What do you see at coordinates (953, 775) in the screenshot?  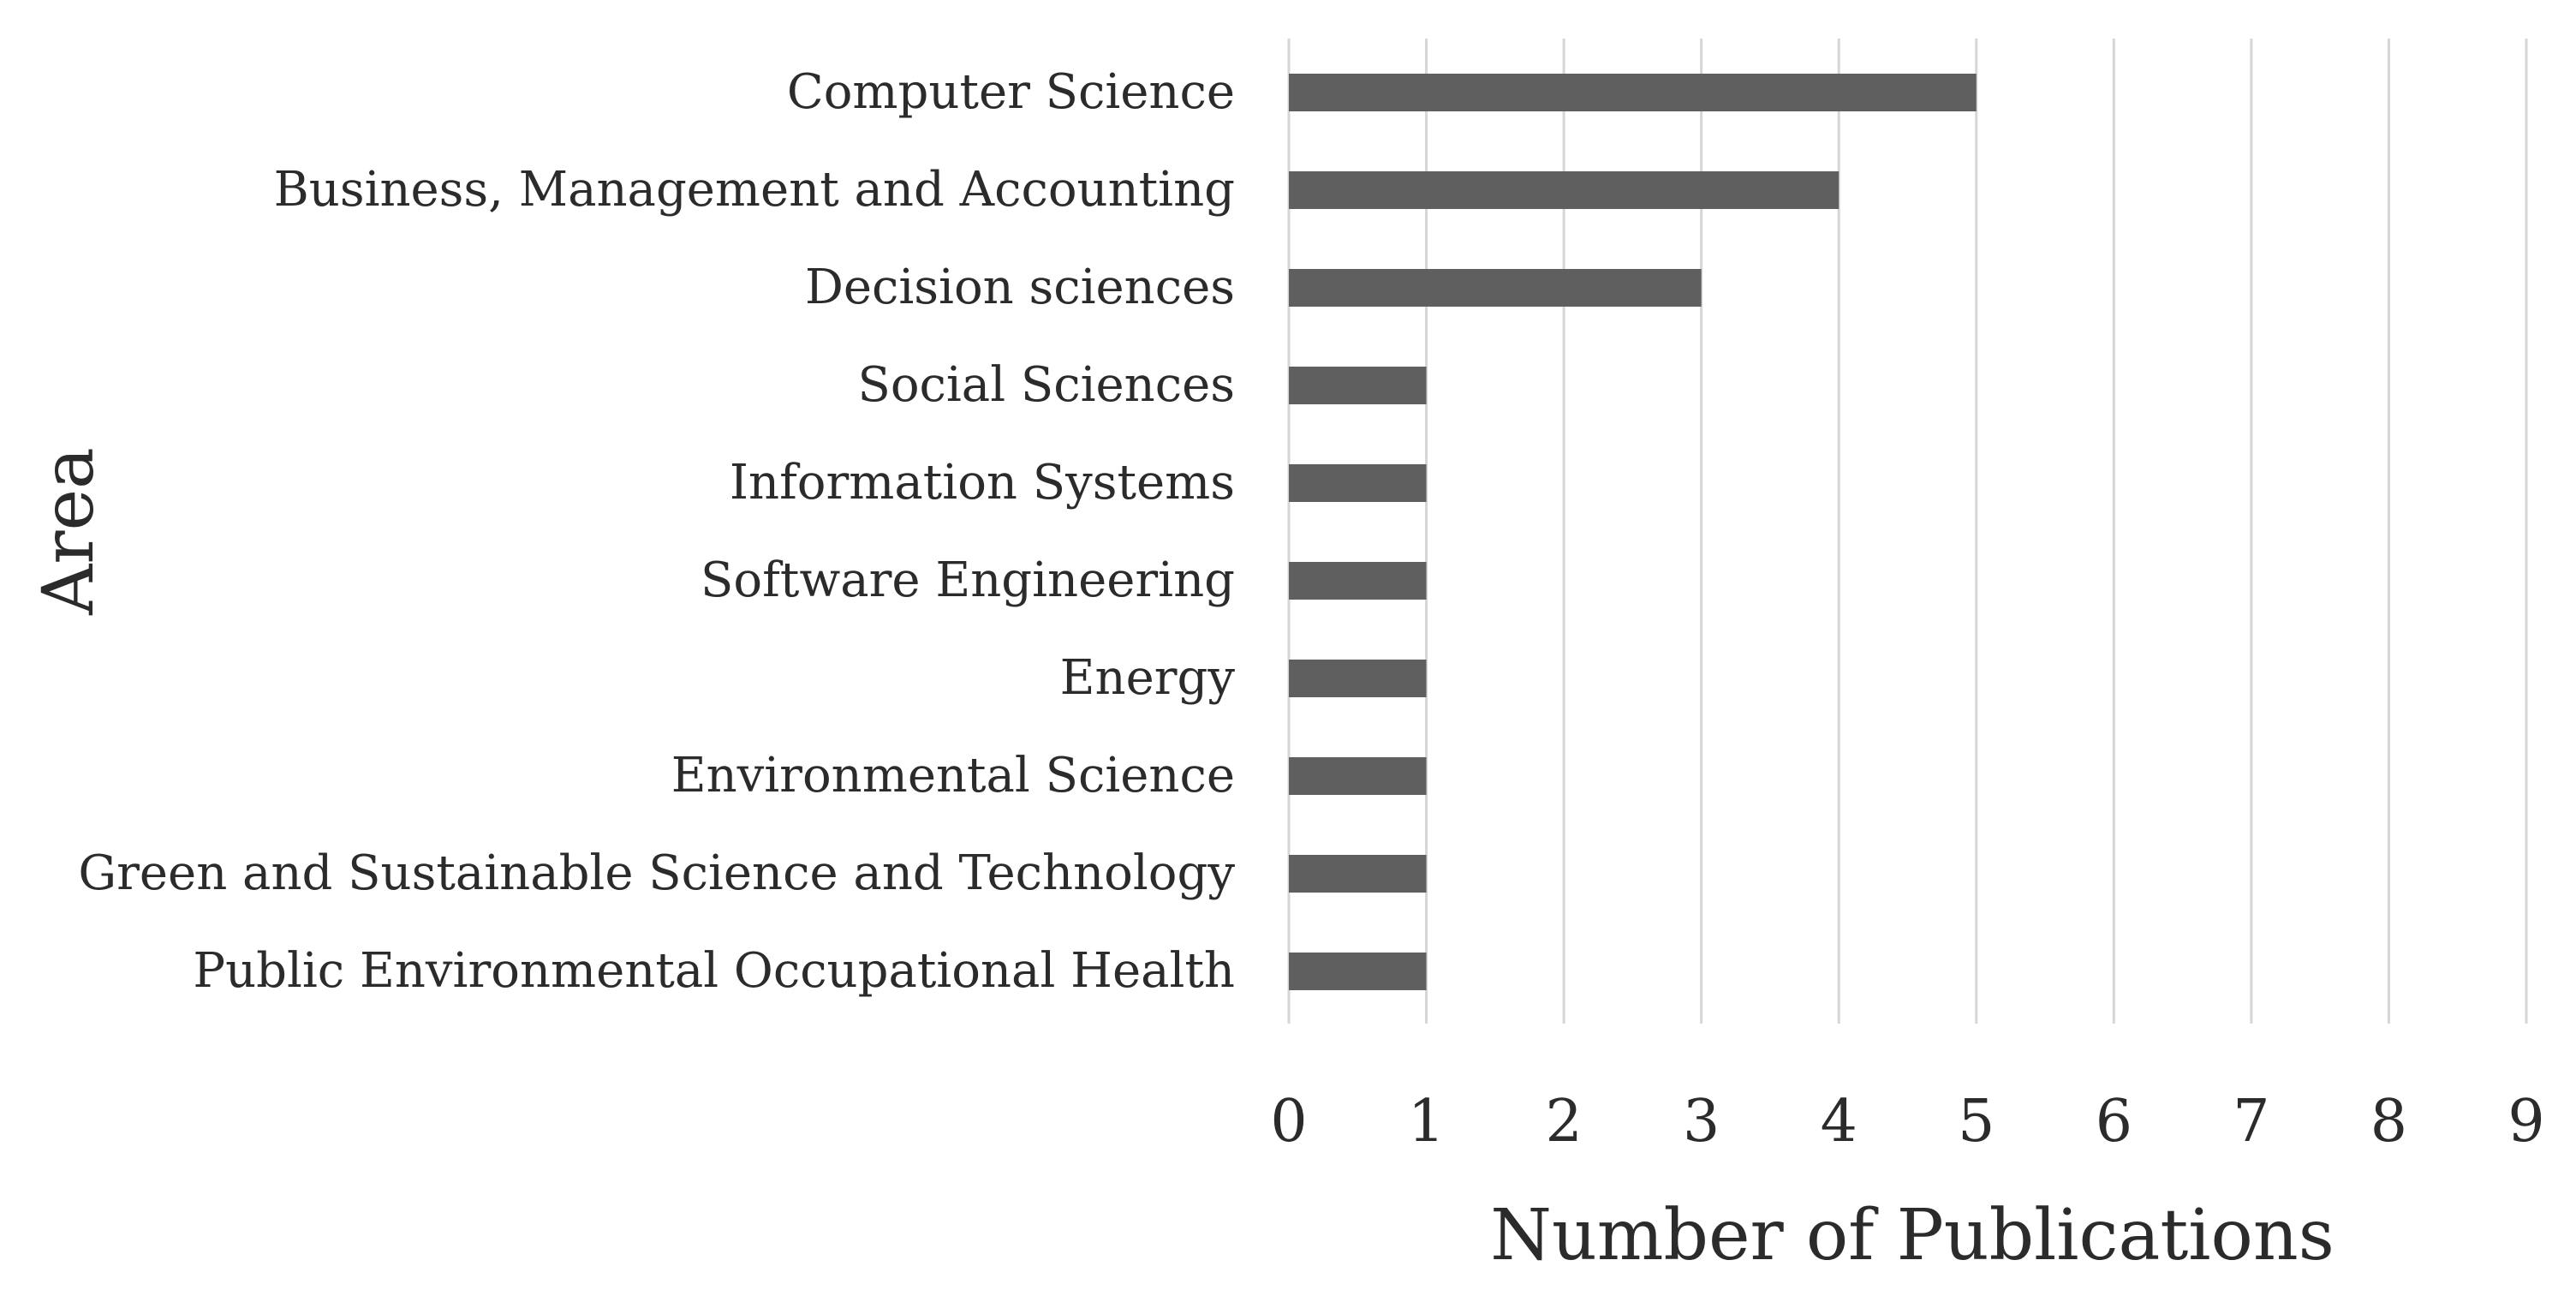 I see `category-label: Environmental Science` at bounding box center [953, 775].